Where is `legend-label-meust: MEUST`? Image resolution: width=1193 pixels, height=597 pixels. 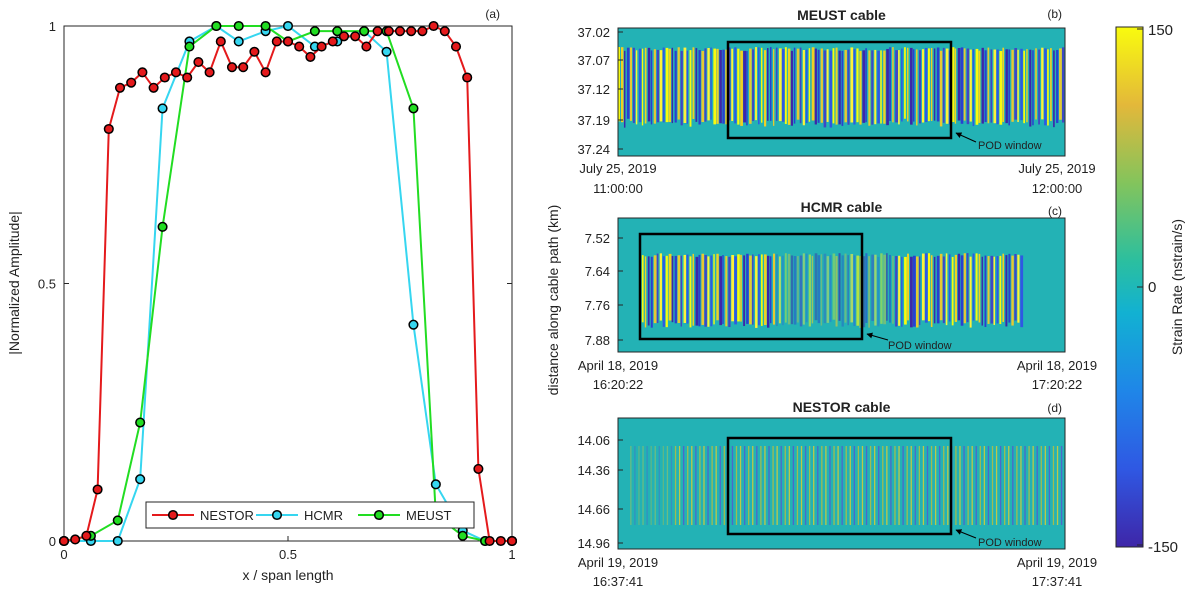 legend-label-meust: MEUST is located at coordinates (429, 515).